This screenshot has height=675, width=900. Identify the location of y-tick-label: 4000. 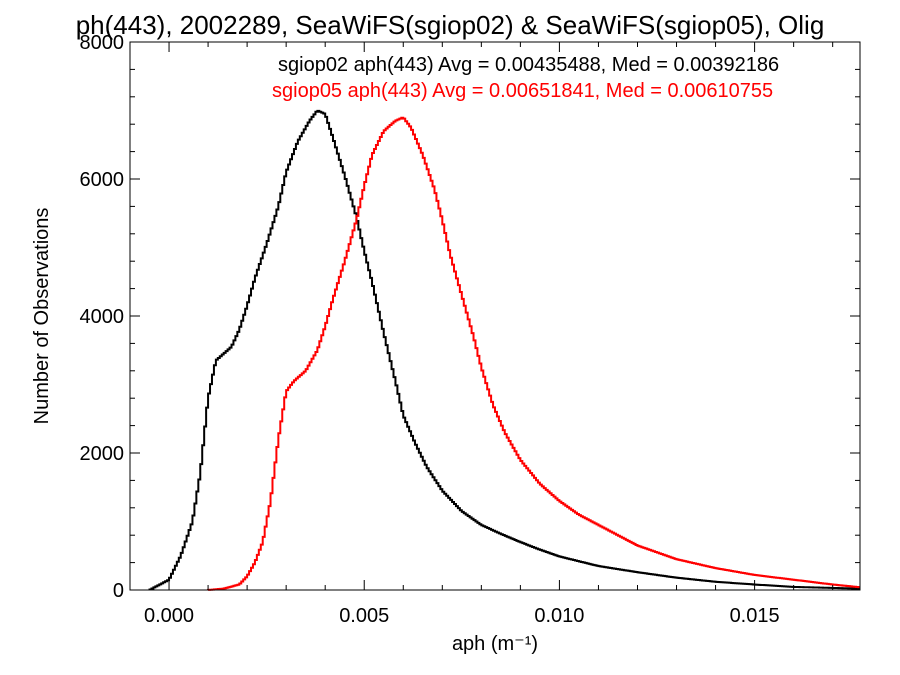
(102, 317).